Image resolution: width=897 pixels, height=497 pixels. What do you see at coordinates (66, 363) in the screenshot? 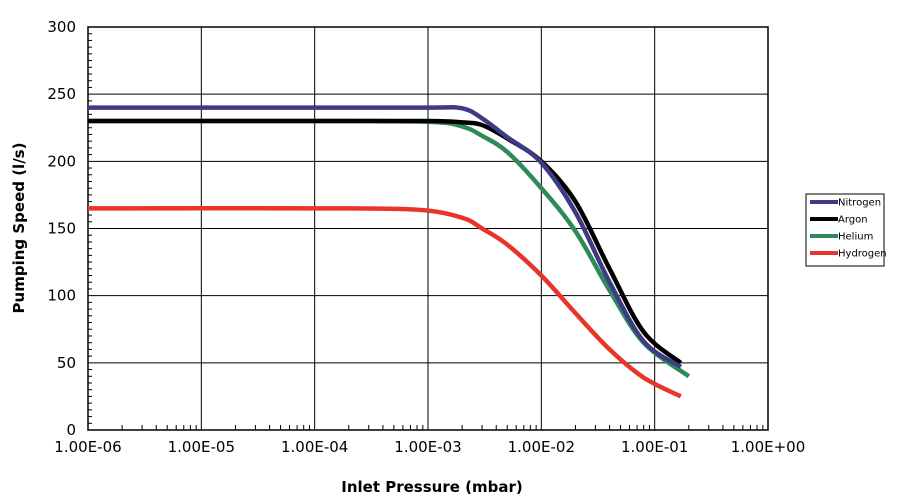
I see `y-tick-label: 50` at bounding box center [66, 363].